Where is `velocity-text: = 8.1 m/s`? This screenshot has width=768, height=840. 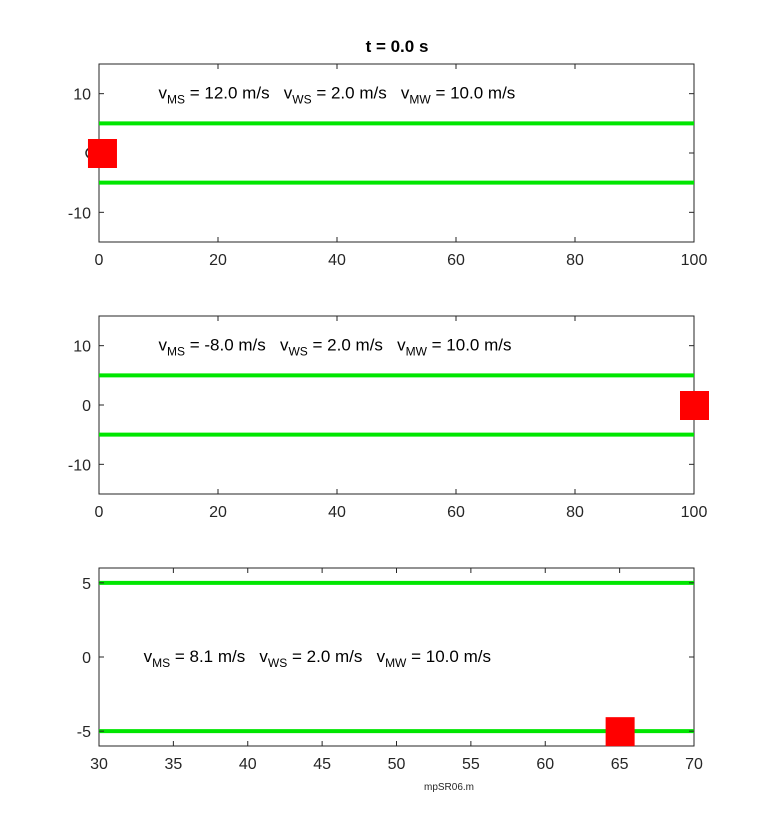 velocity-text: = 8.1 m/s is located at coordinates (214, 656).